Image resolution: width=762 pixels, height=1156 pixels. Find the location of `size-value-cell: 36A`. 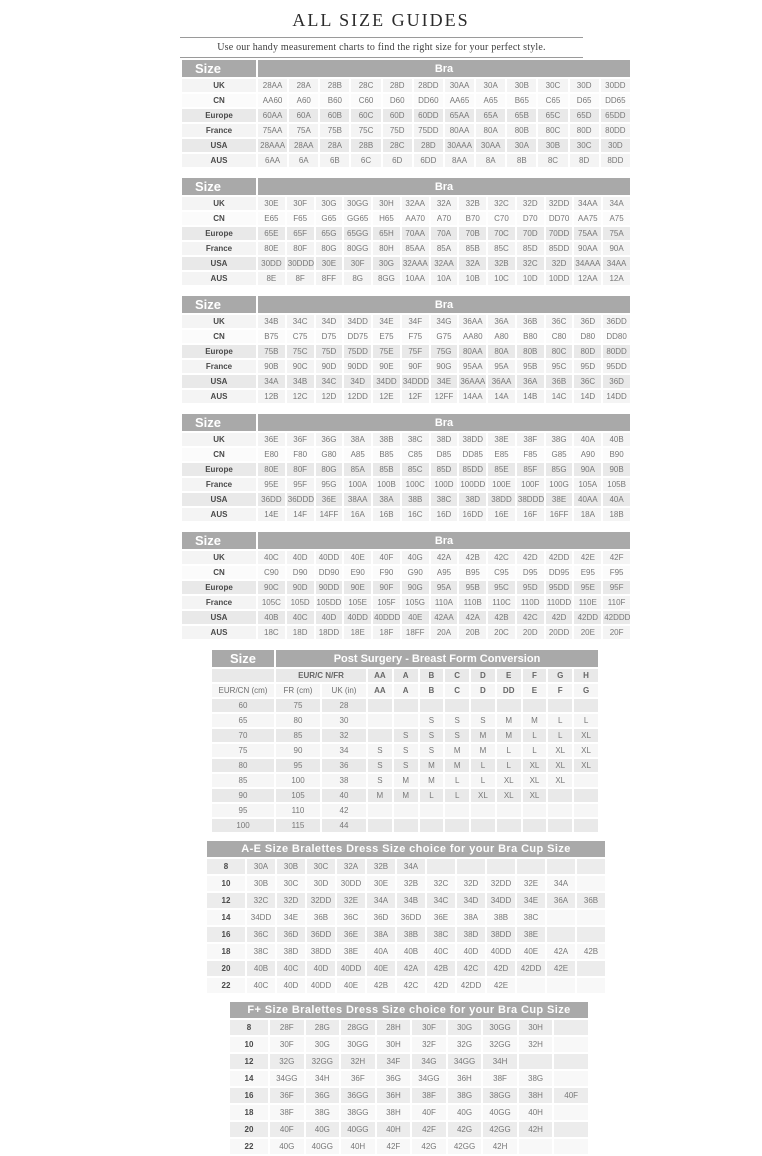

size-value-cell: 36A is located at coordinates (530, 381).